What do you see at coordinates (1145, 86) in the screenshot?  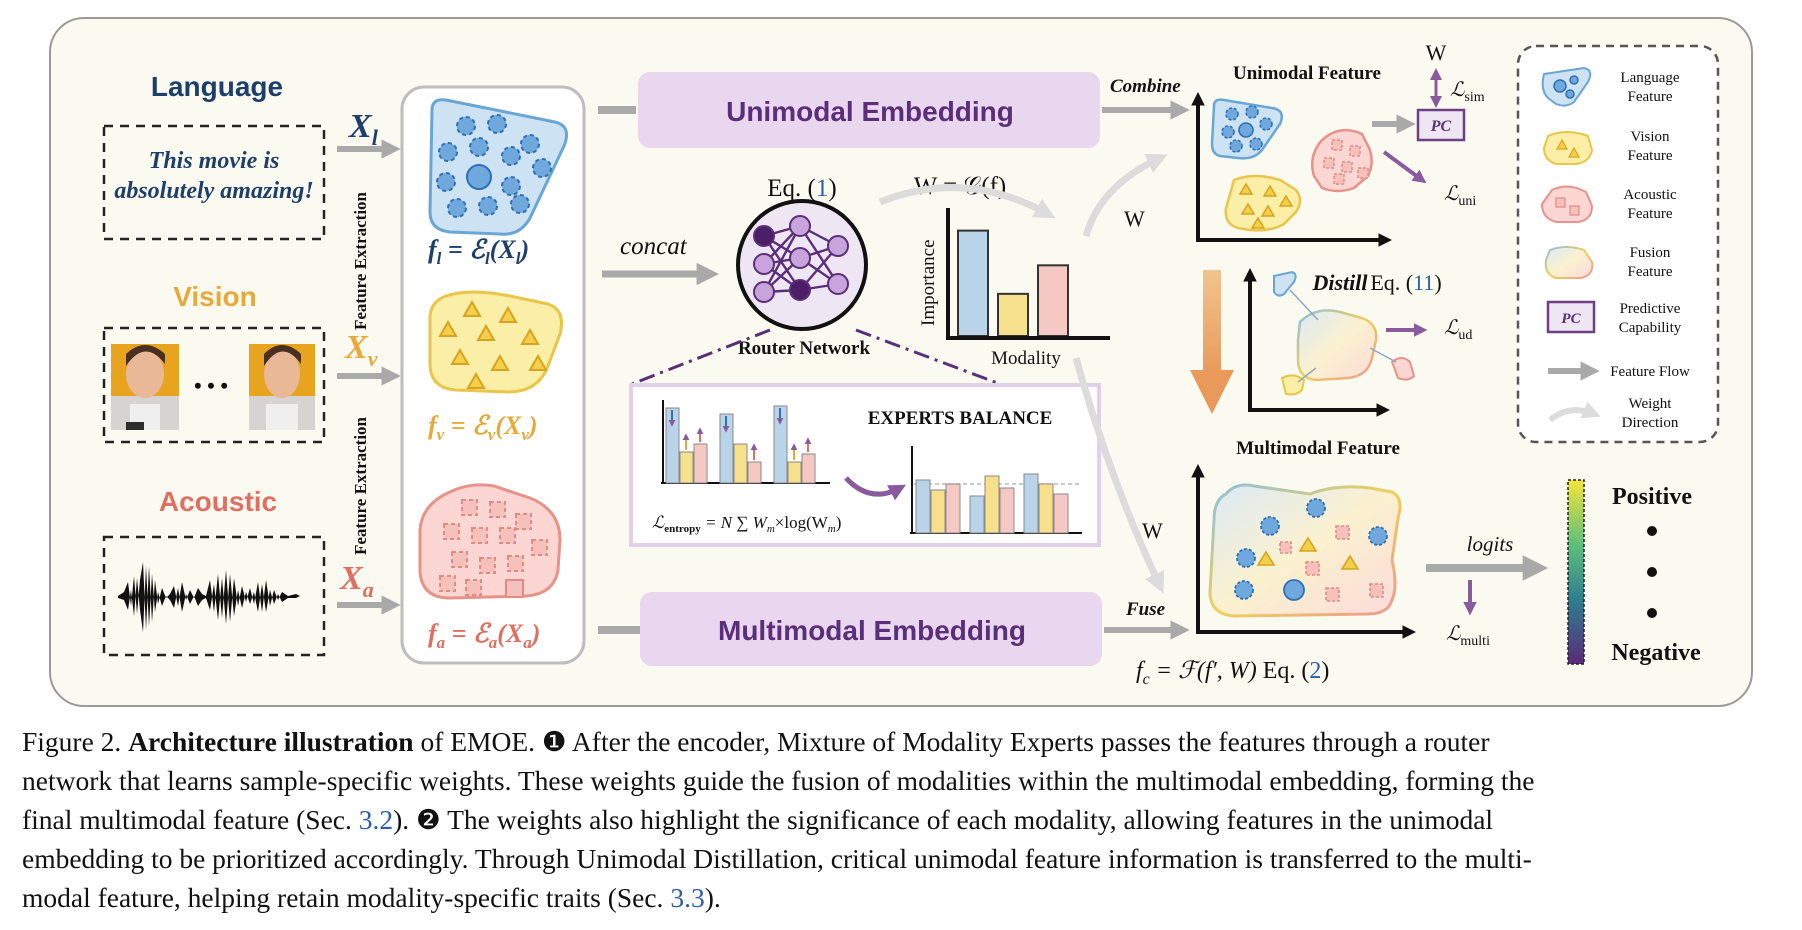 I see `combine-label: Combine` at bounding box center [1145, 86].